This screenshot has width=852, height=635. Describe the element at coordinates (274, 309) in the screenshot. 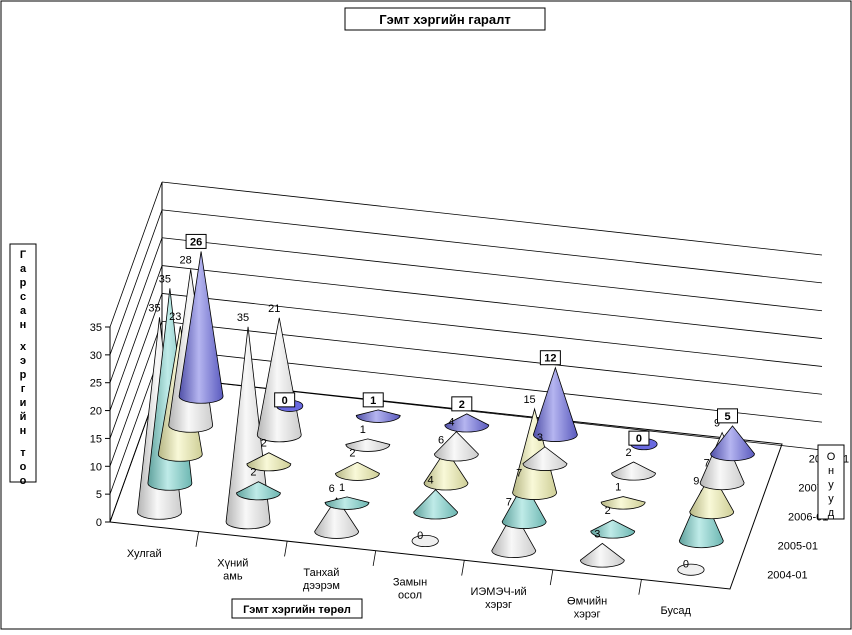

I see `data-label: 21` at that location.